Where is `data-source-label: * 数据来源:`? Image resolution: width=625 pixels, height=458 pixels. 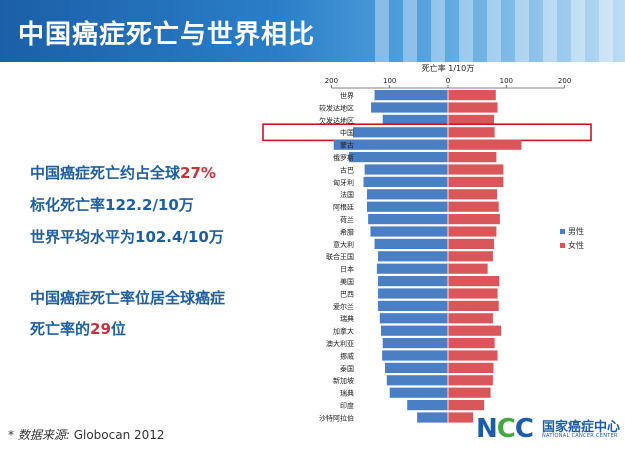 data-source-label: * 数据来源: is located at coordinates (39, 435).